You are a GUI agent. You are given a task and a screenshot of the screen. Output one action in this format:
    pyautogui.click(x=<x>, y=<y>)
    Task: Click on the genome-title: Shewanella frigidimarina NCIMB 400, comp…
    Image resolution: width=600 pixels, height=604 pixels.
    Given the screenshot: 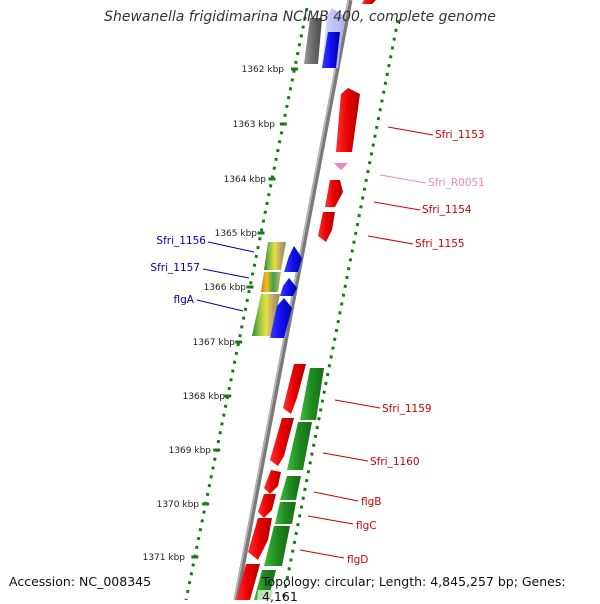 What is the action you would take?
    pyautogui.click(x=300, y=17)
    